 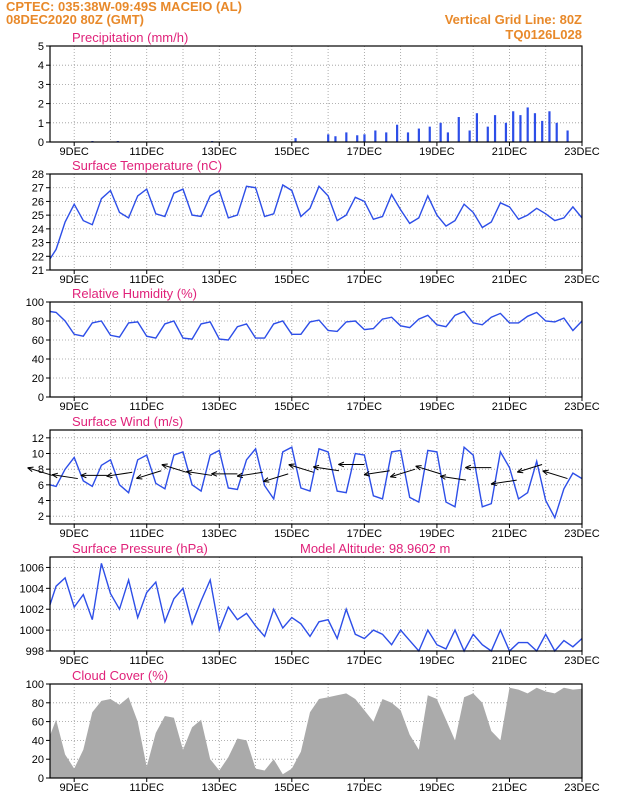 I want to click on panel-title: Surface Wind (m/s), so click(x=127, y=421).